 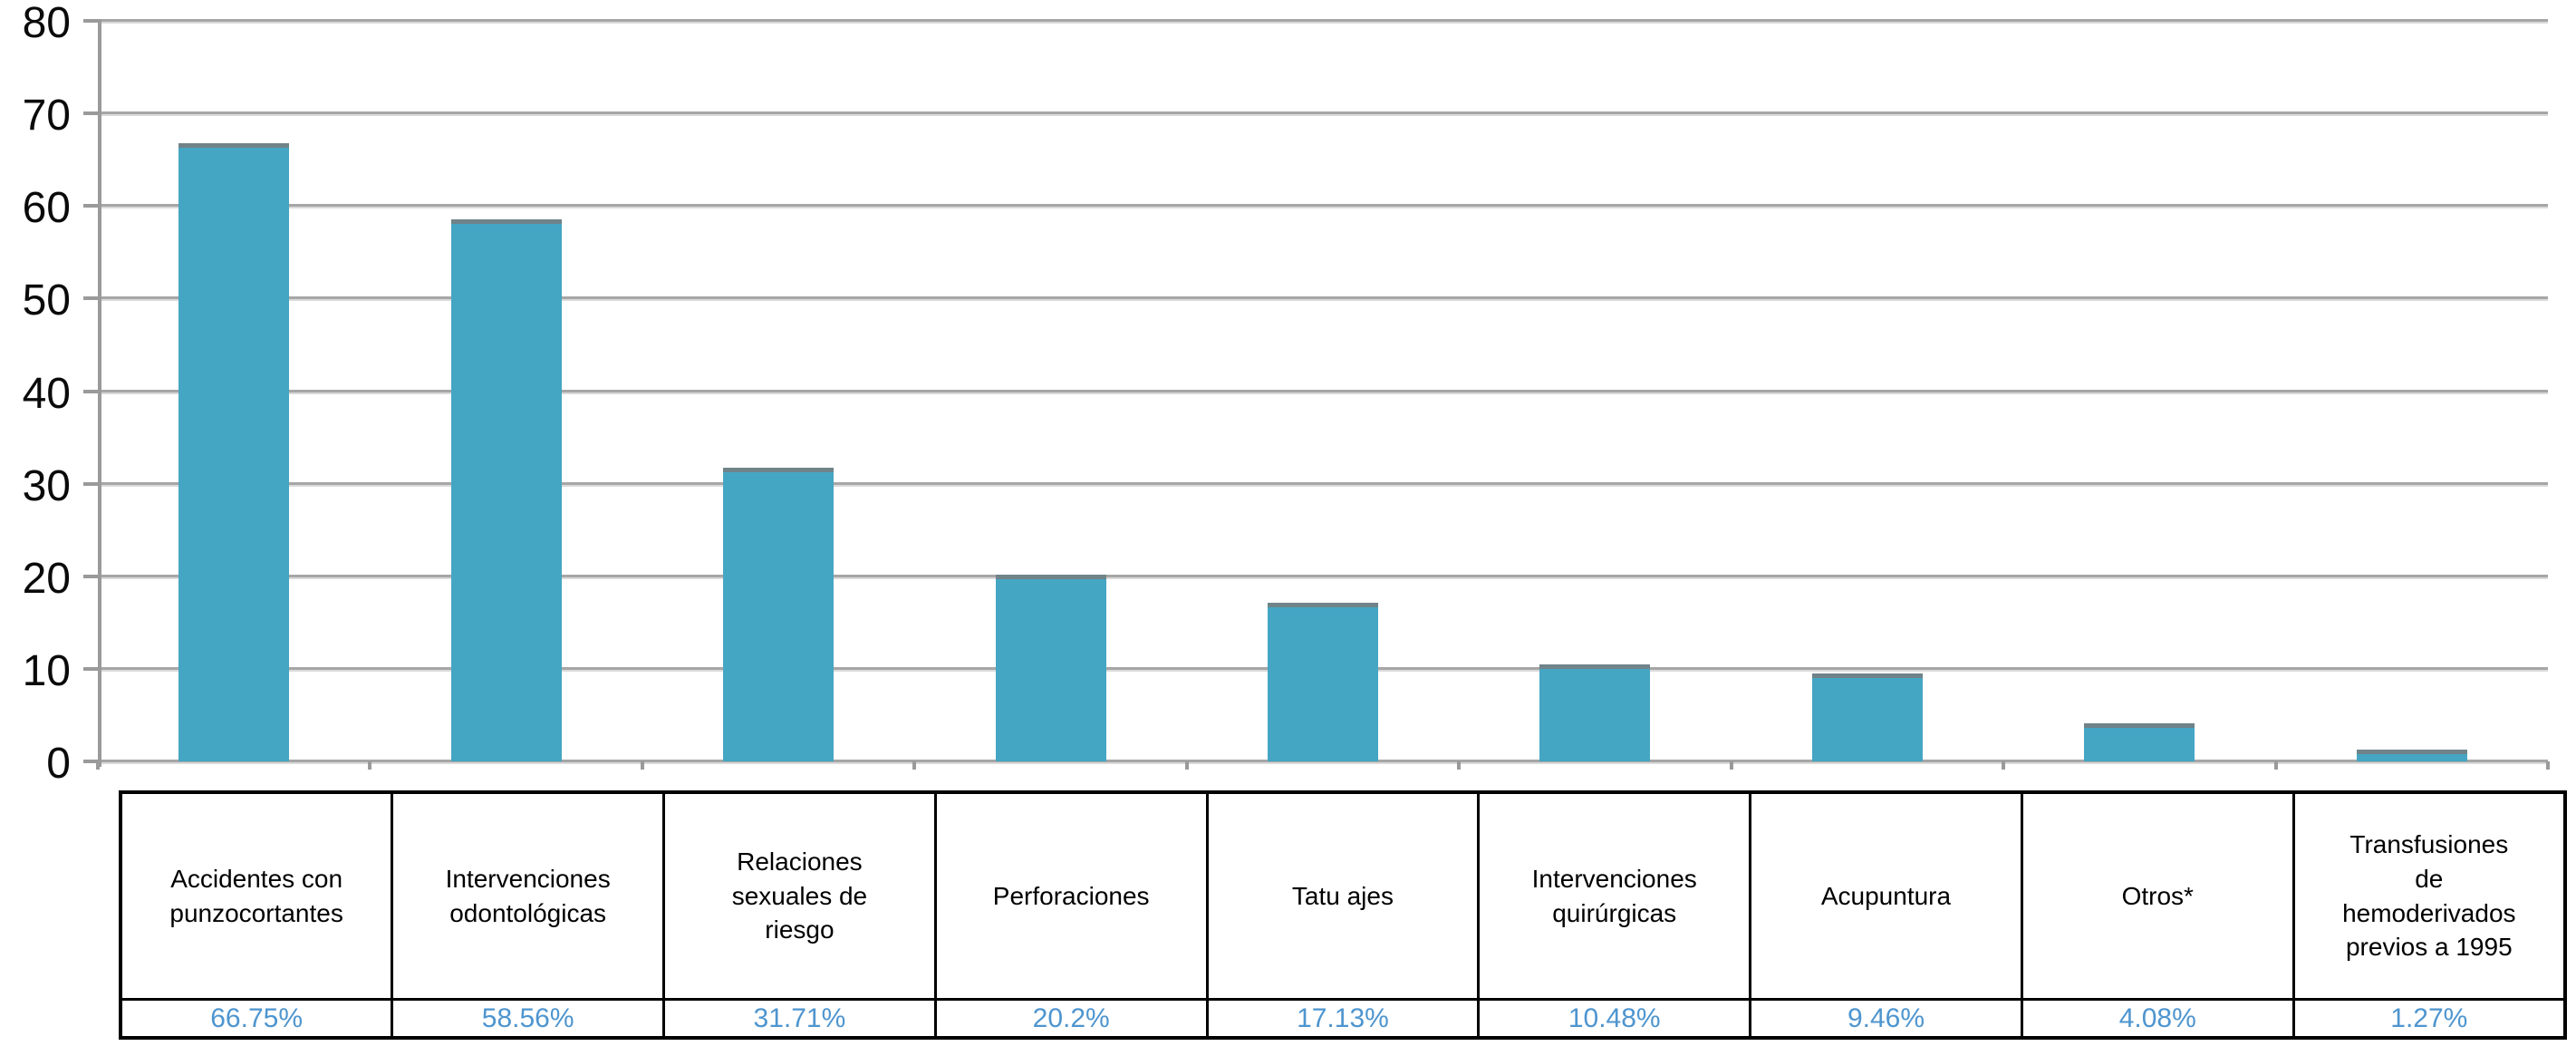 What do you see at coordinates (1614, 1019) in the screenshot?
I see `value-cell: 10.48%` at bounding box center [1614, 1019].